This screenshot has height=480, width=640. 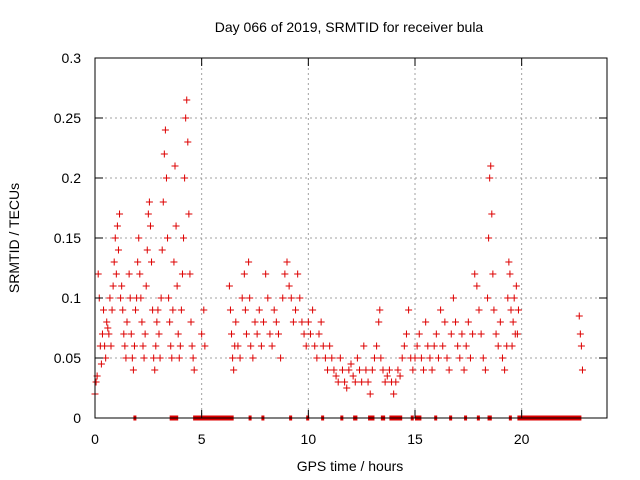 I want to click on y-tick-label: 0, so click(x=77, y=418).